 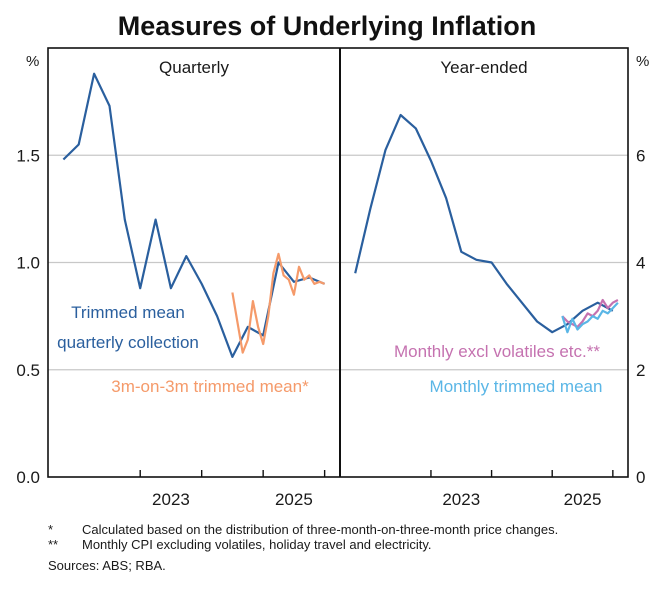 I want to click on y-tick-label-left: 0.0, so click(x=28, y=477).